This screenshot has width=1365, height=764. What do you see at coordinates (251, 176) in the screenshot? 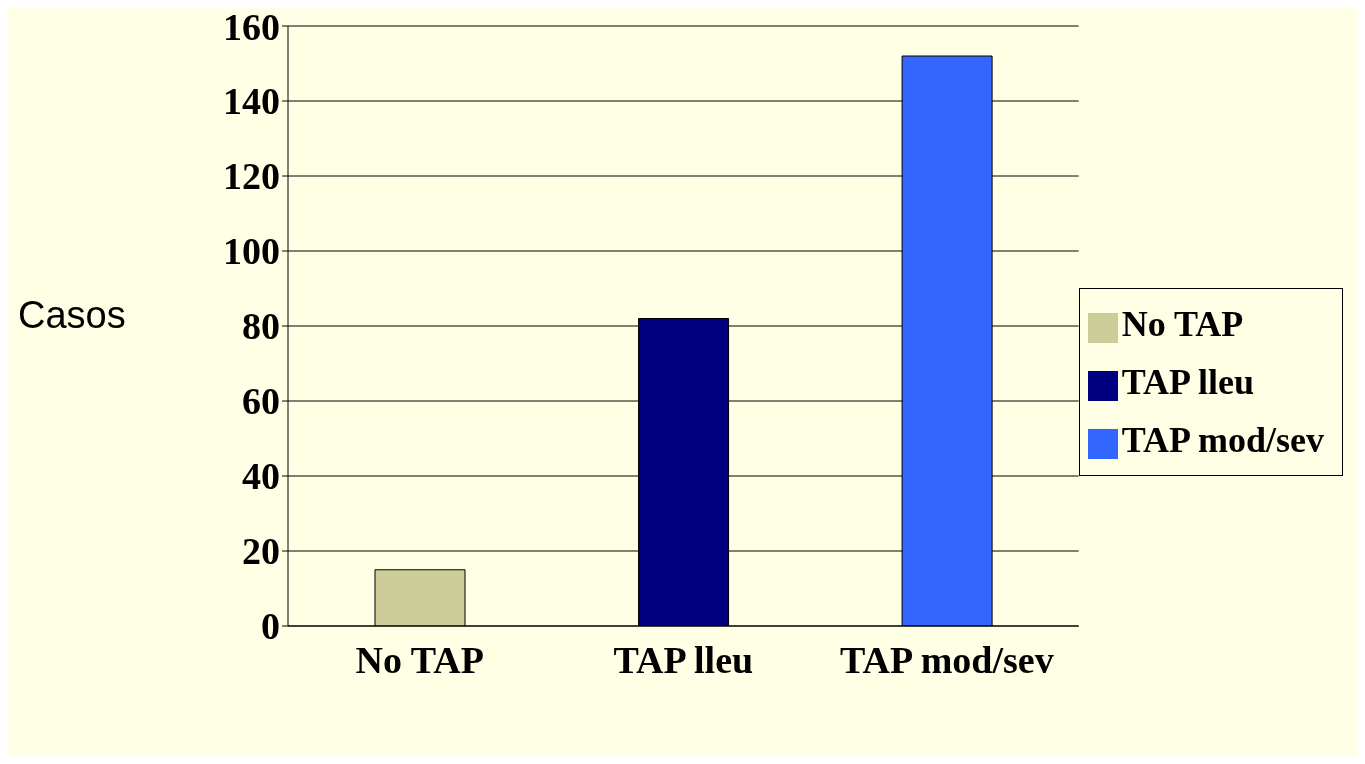
I see `y-tick-label: 120` at bounding box center [251, 176].